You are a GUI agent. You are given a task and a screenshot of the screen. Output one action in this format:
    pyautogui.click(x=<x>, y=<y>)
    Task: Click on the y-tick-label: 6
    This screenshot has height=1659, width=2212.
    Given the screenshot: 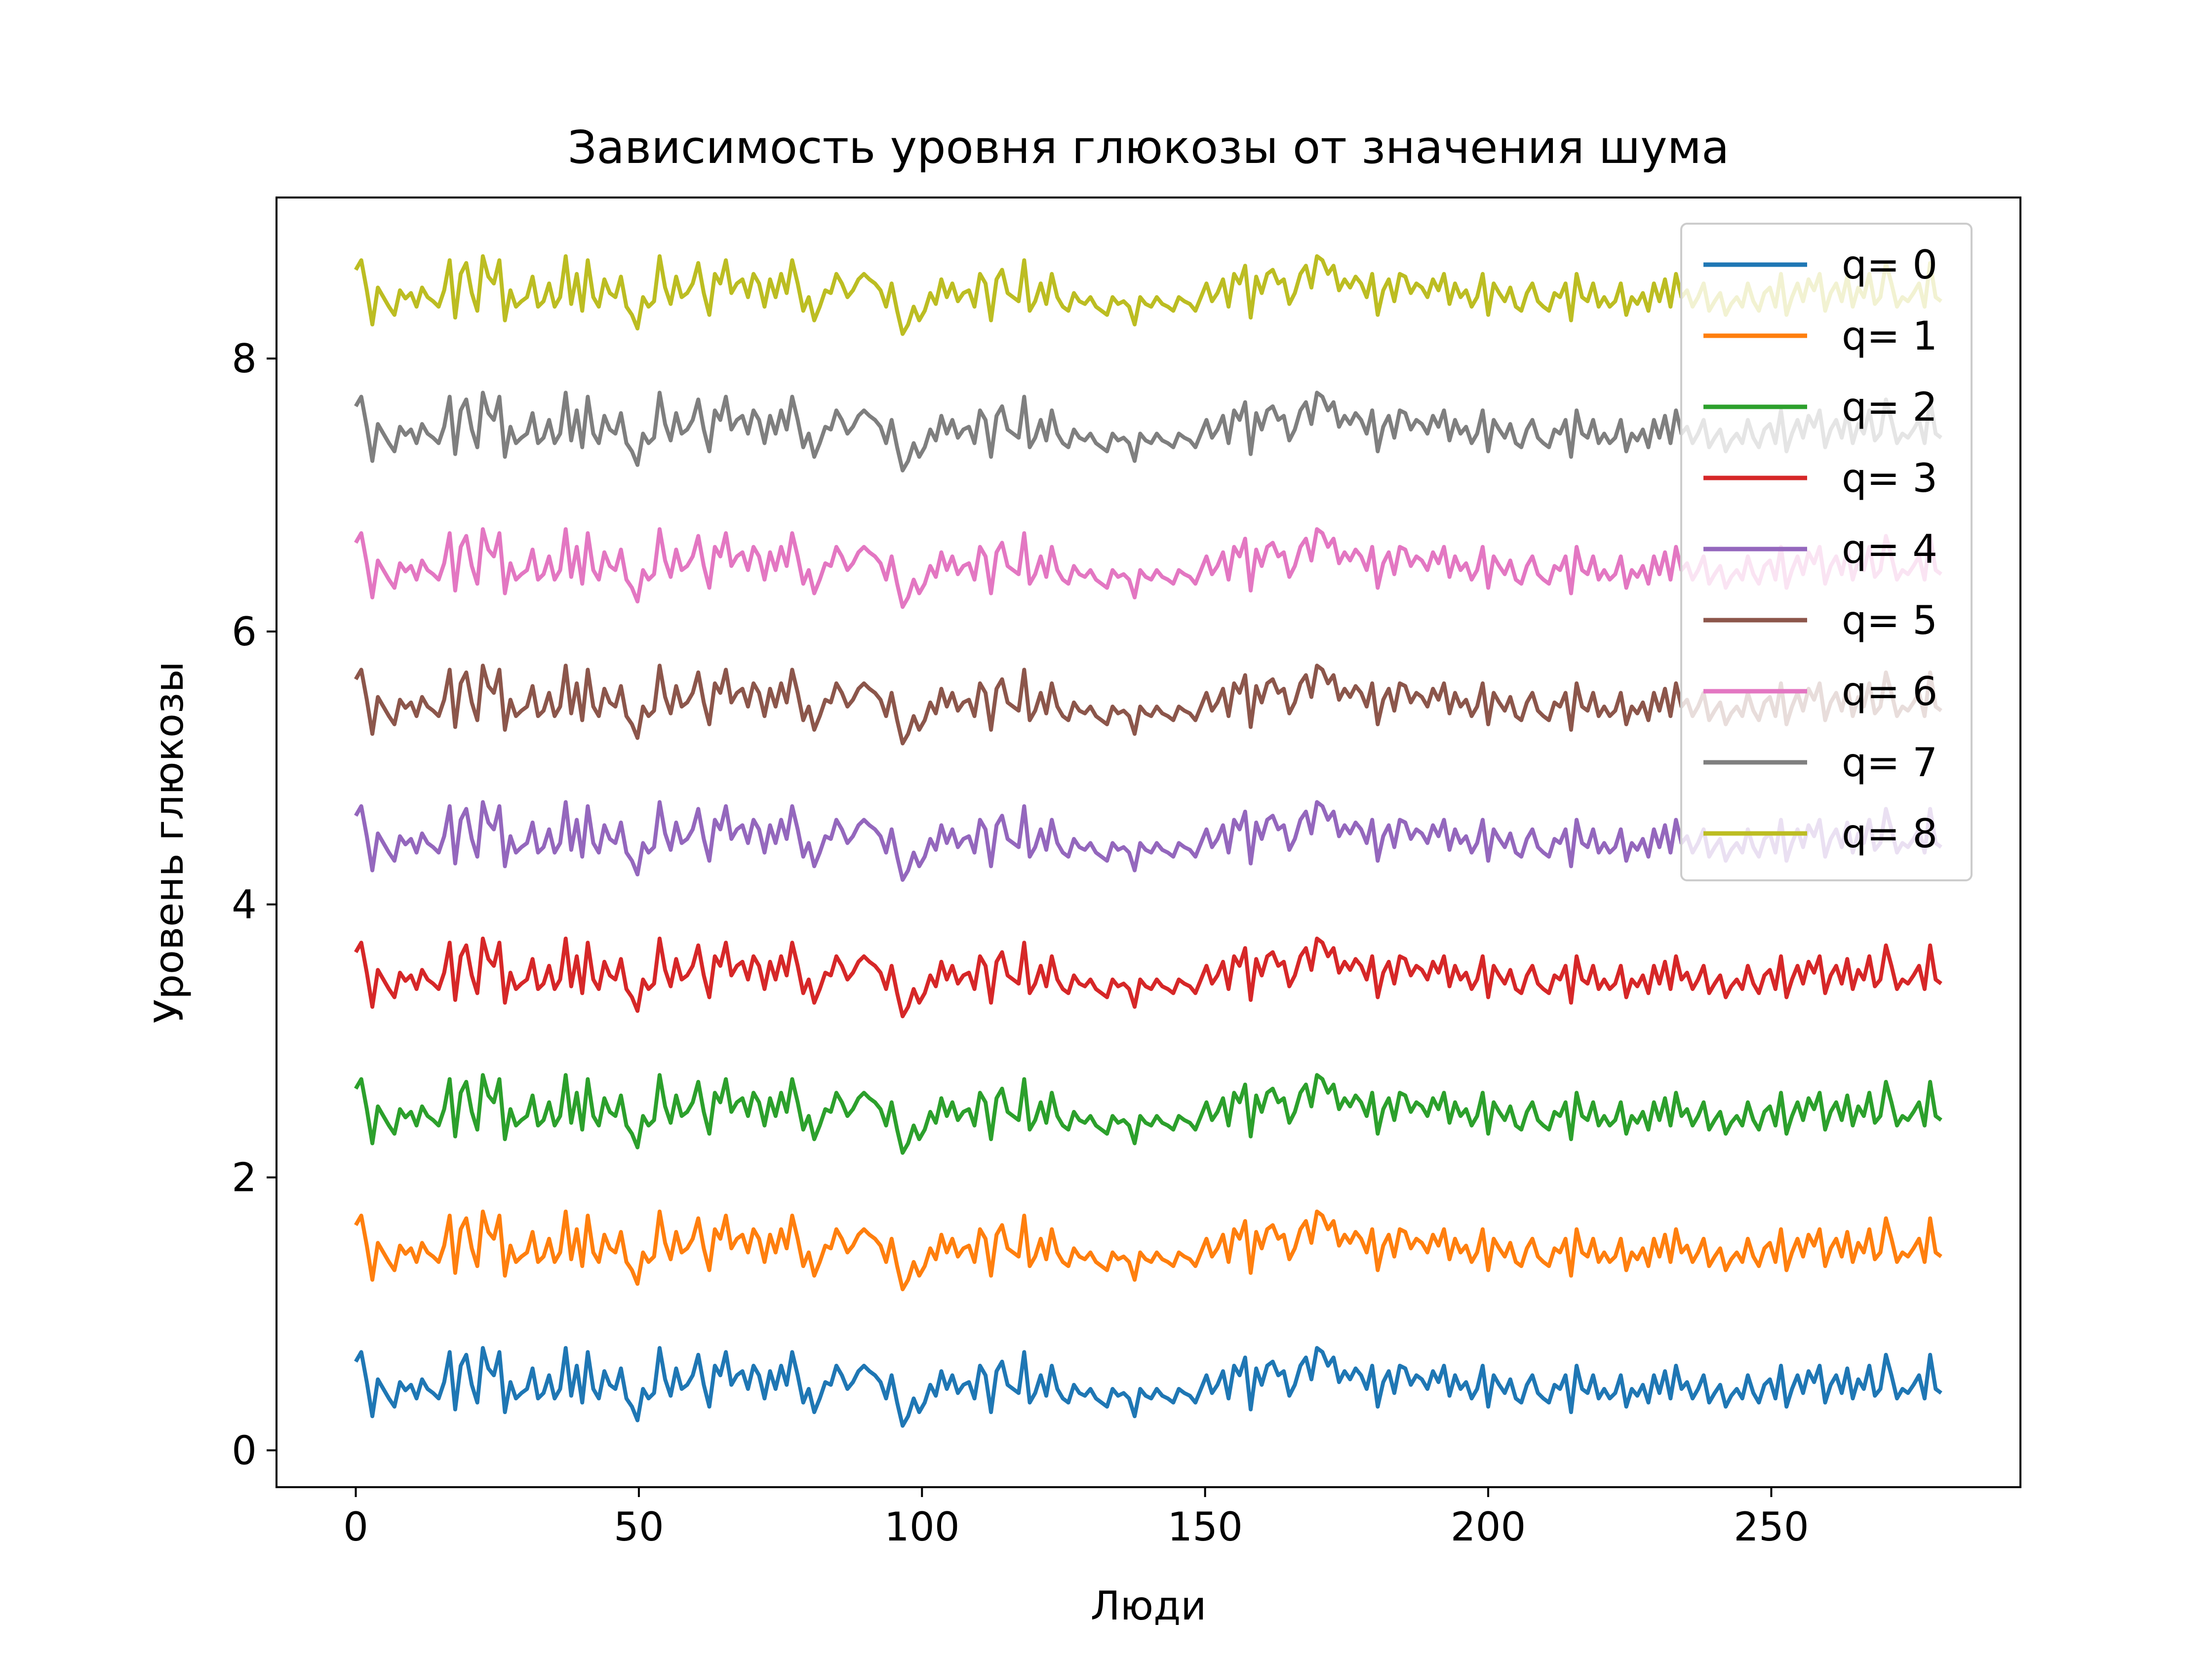 What is the action you would take?
    pyautogui.click(x=245, y=632)
    